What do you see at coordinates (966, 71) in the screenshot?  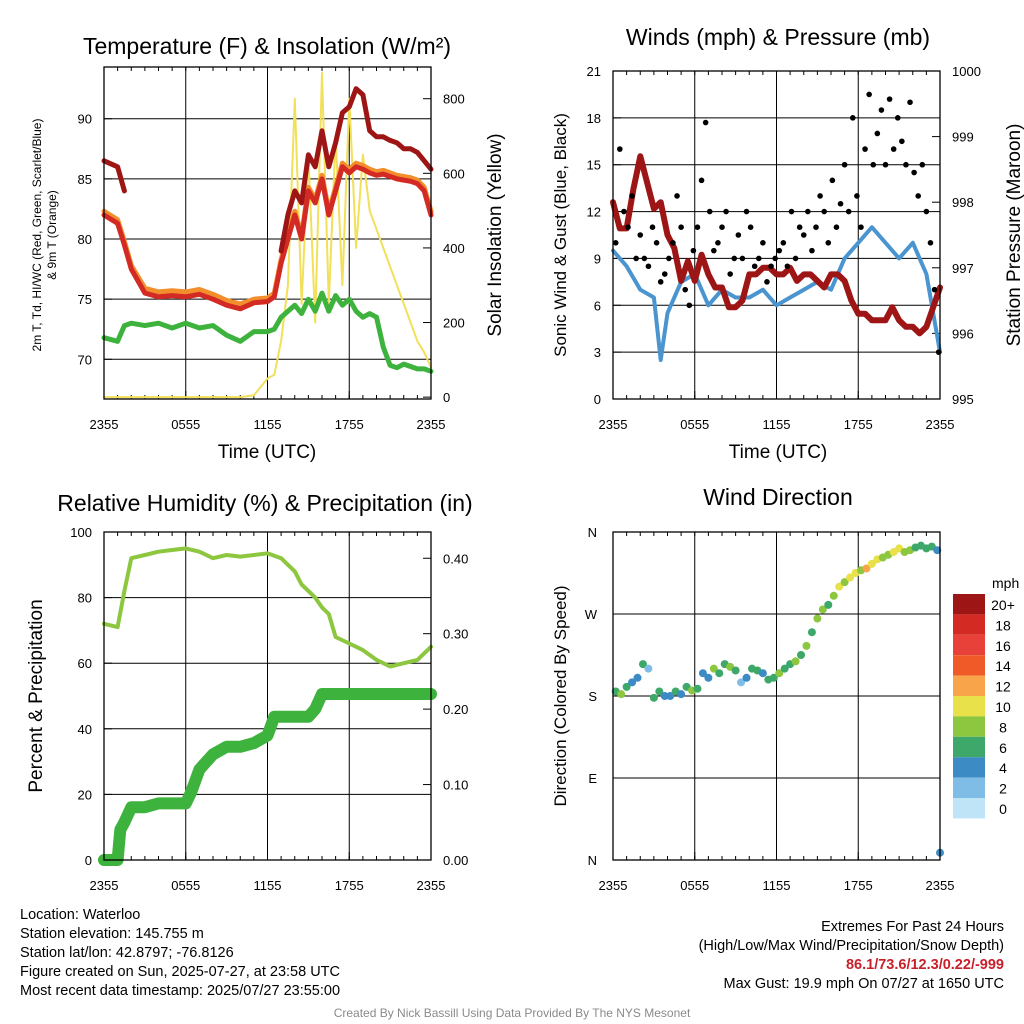 I see `wind-ytick-right-label: 1000` at bounding box center [966, 71].